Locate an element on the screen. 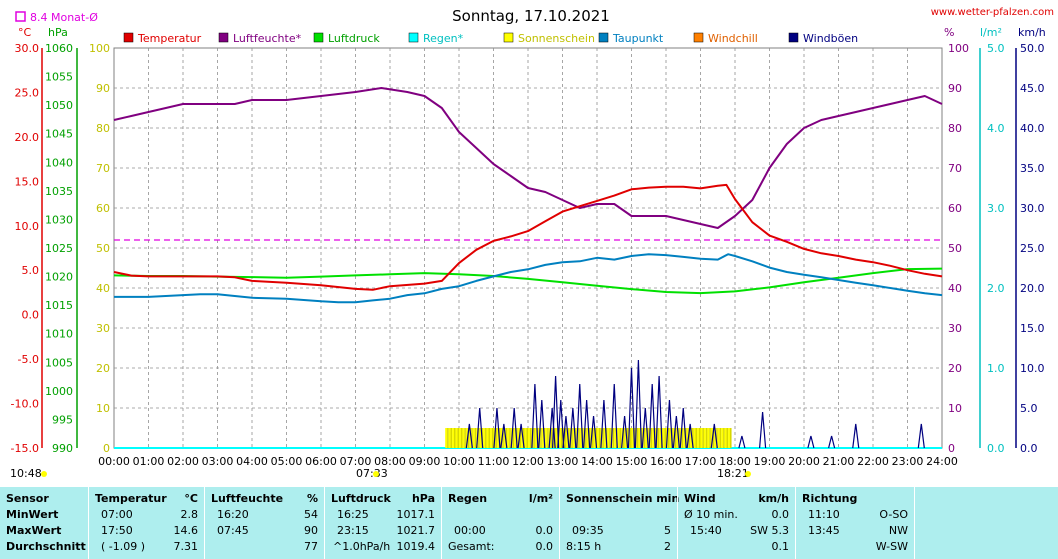 The height and width of the screenshot is (559, 1058). sun-tick-label: 70 is located at coordinates (103, 168).